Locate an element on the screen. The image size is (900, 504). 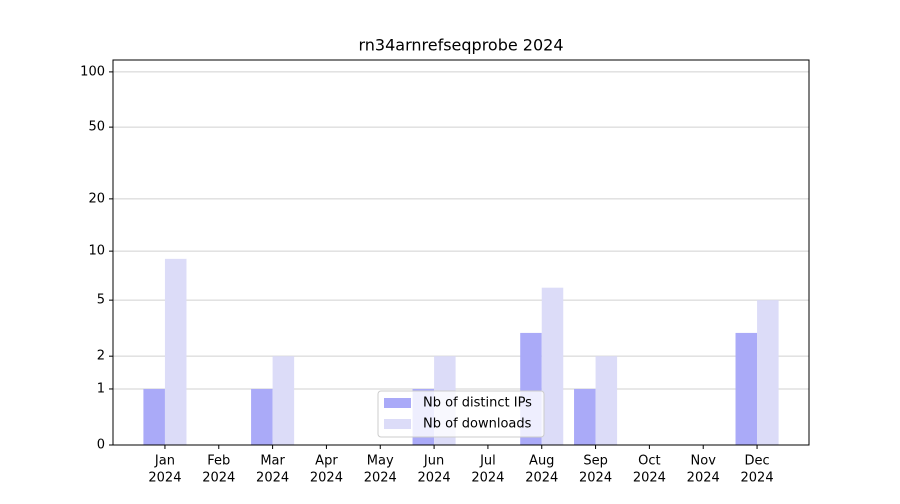
x-tick-label: Jul is located at coordinates (487, 461).